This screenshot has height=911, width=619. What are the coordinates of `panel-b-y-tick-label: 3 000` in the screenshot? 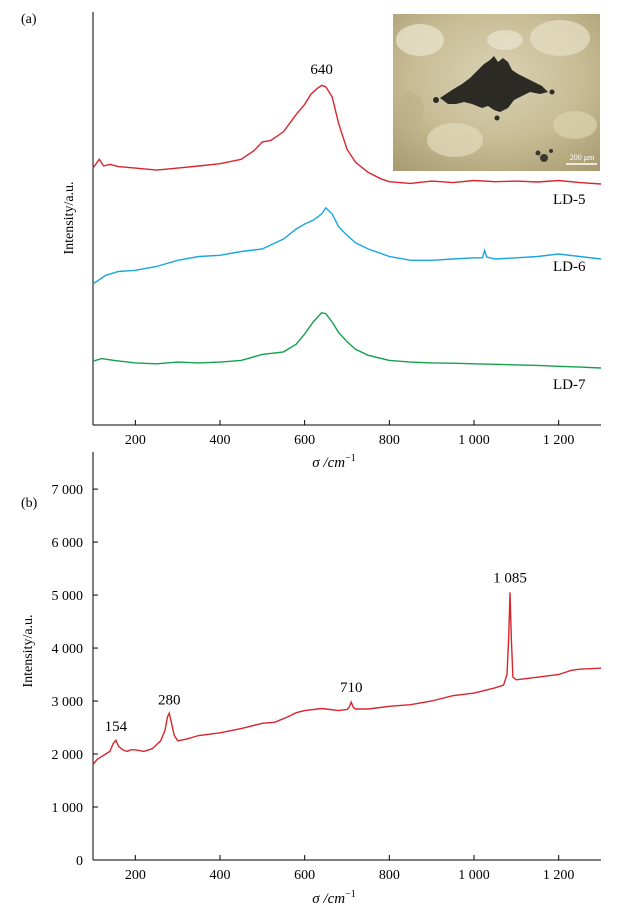 It's located at (68, 702).